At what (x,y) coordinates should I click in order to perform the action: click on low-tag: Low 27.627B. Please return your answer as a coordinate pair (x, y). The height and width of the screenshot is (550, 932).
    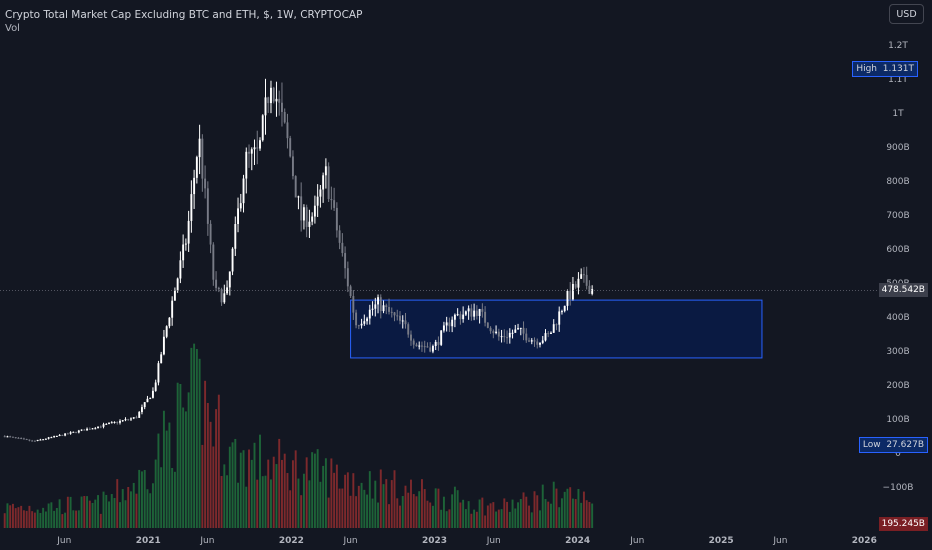
    Looking at the image, I should click on (893, 444).